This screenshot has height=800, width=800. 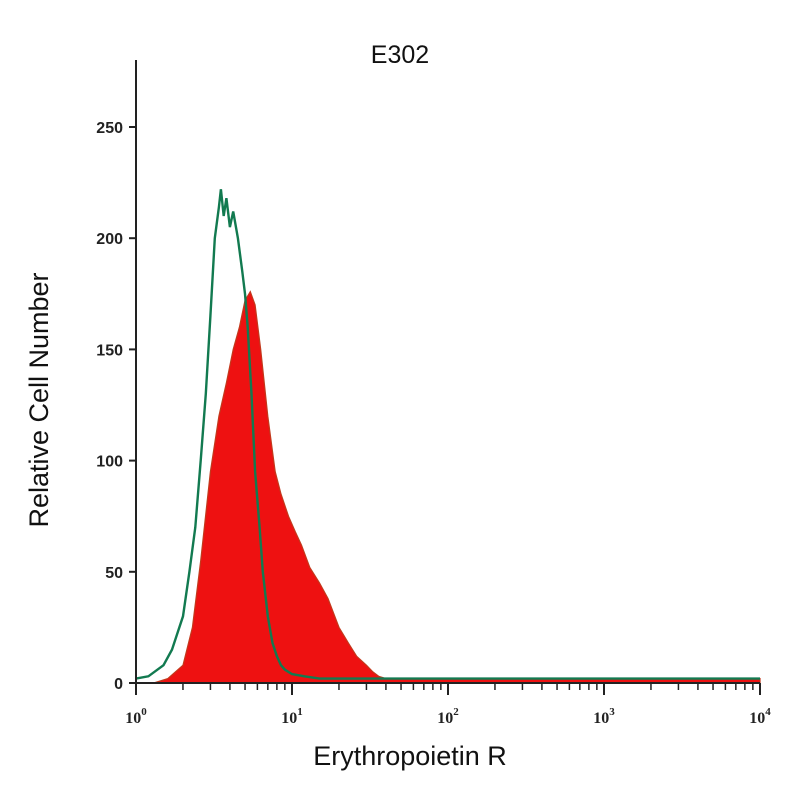 What do you see at coordinates (114, 573) in the screenshot?
I see `y-tick-label: 50` at bounding box center [114, 573].